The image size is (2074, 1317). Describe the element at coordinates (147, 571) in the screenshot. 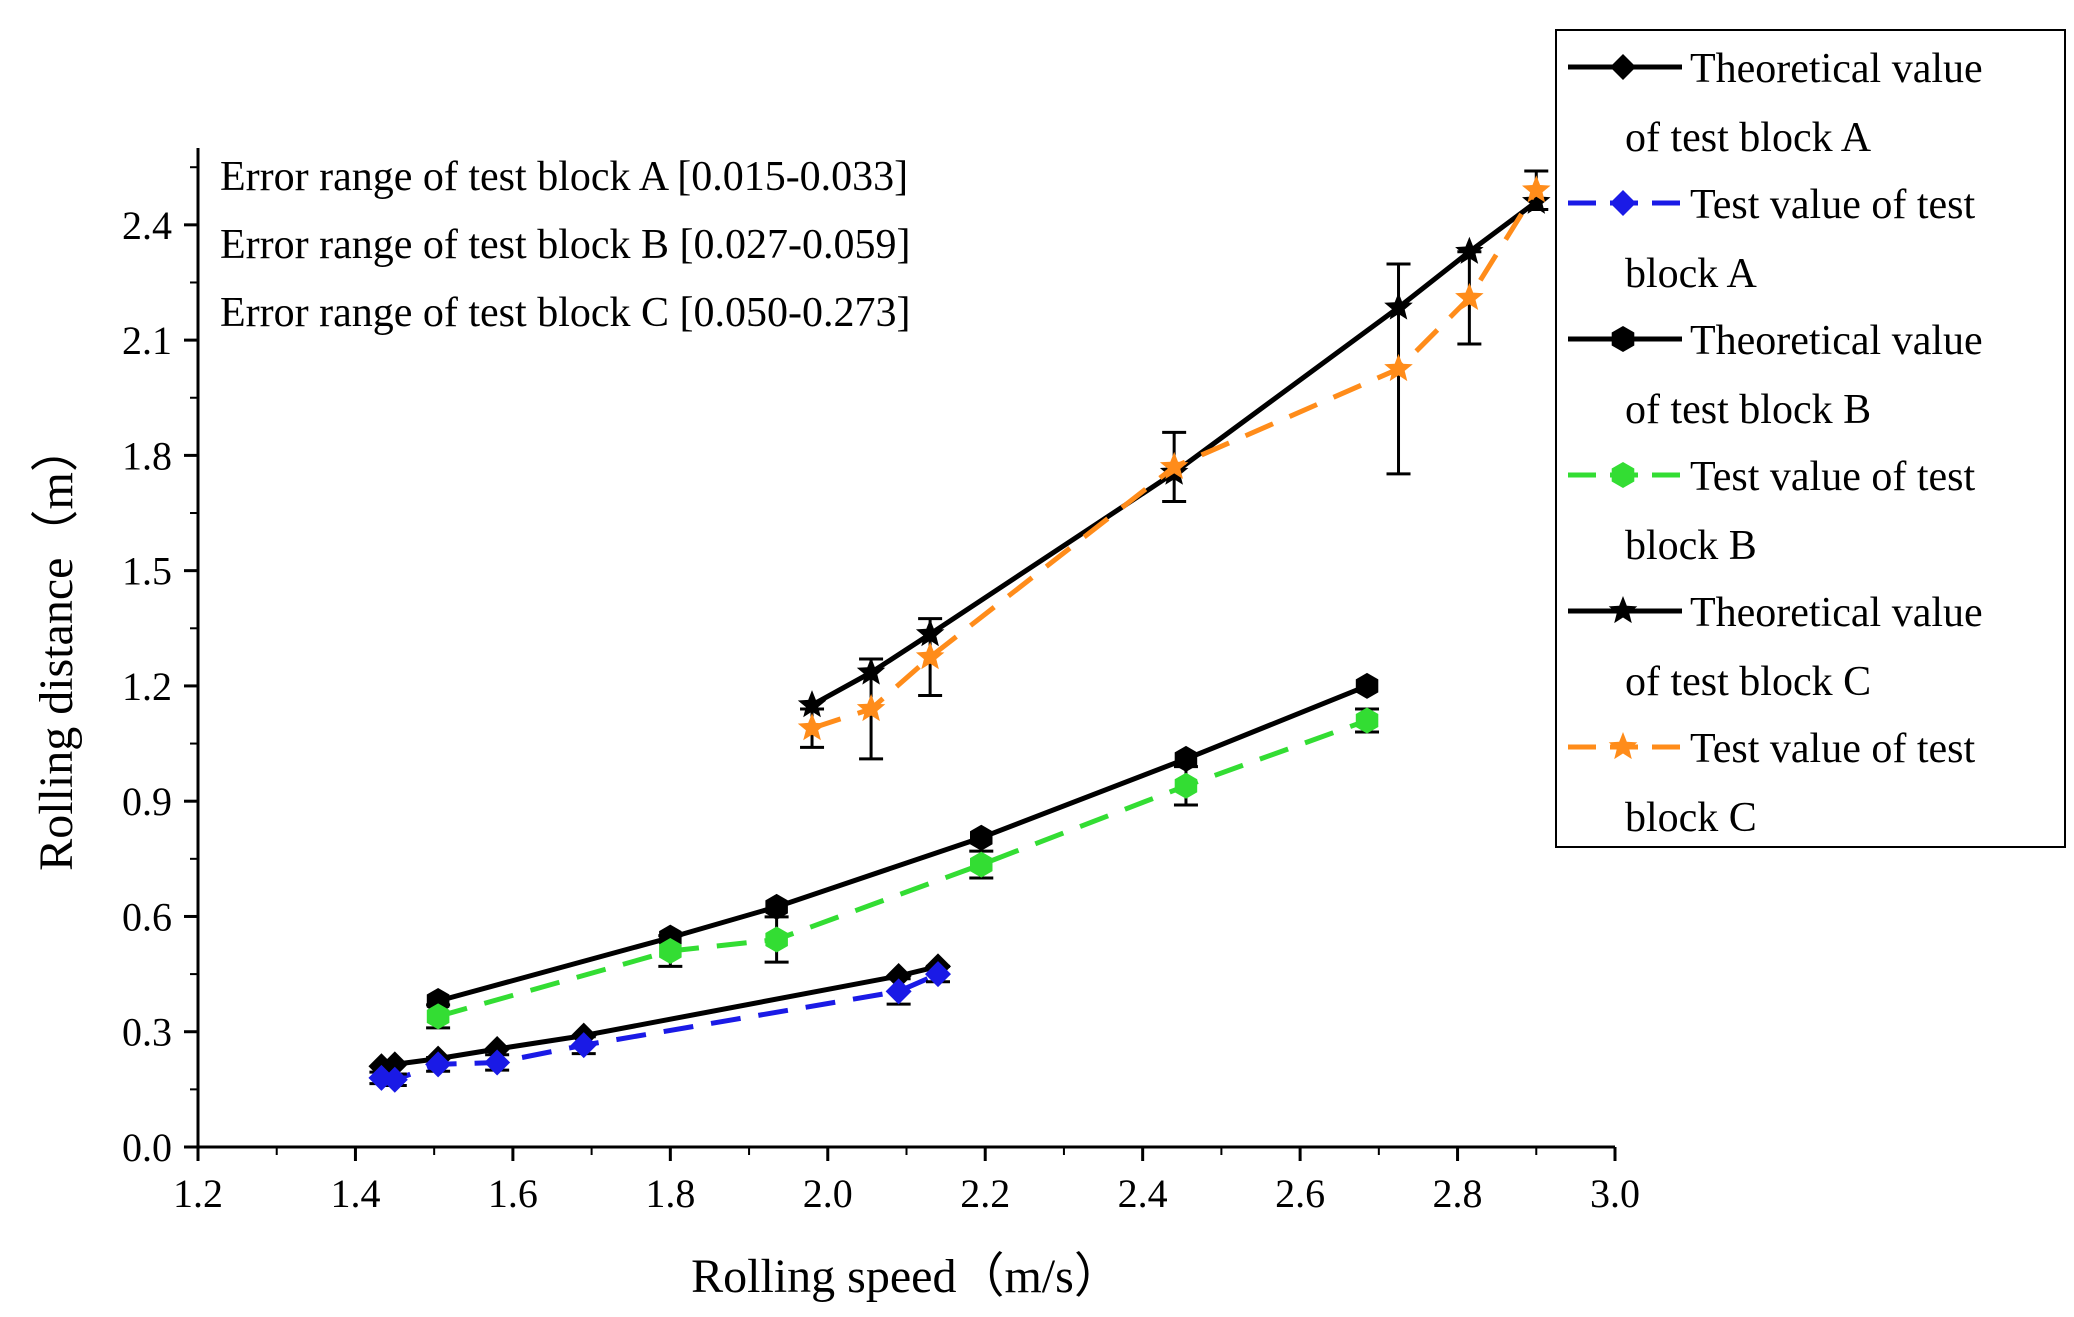

I see `y-tick-label: 1.5` at that location.